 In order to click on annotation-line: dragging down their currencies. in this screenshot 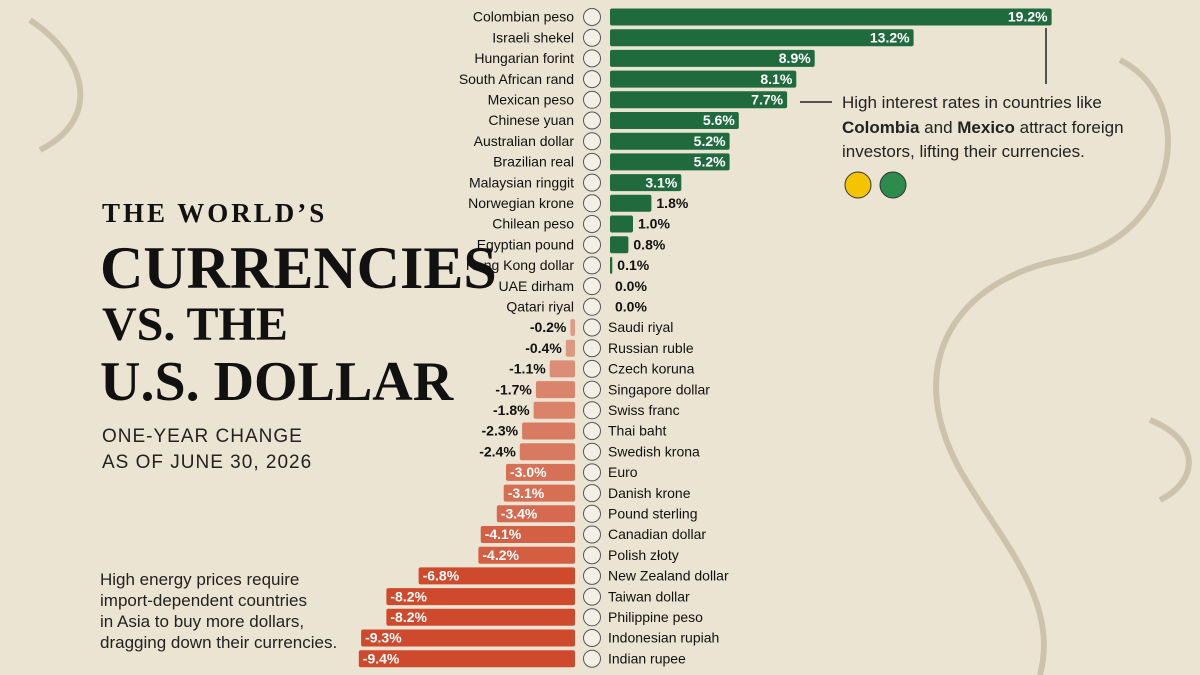, I will do `click(218, 642)`.